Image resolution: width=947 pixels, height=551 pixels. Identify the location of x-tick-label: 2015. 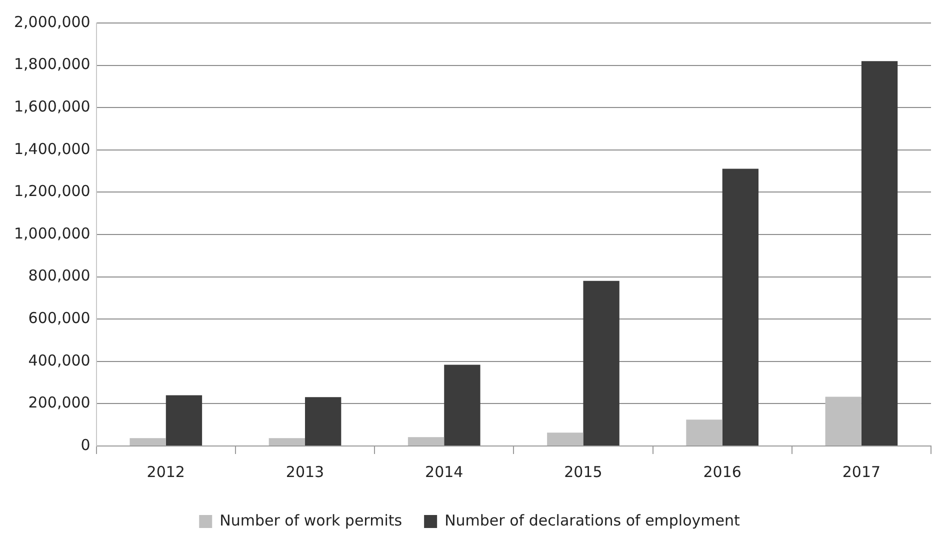
(583, 471).